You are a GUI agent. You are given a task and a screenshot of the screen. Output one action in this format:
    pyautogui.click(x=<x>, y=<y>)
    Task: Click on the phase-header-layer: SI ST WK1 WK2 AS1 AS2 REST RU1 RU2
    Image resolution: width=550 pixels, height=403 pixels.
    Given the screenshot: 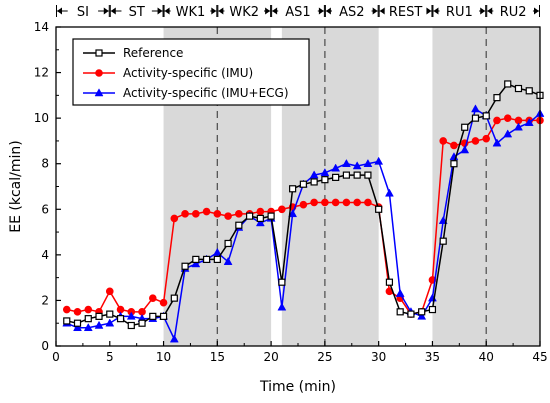 What is the action you would take?
    pyautogui.click(x=298, y=12)
    